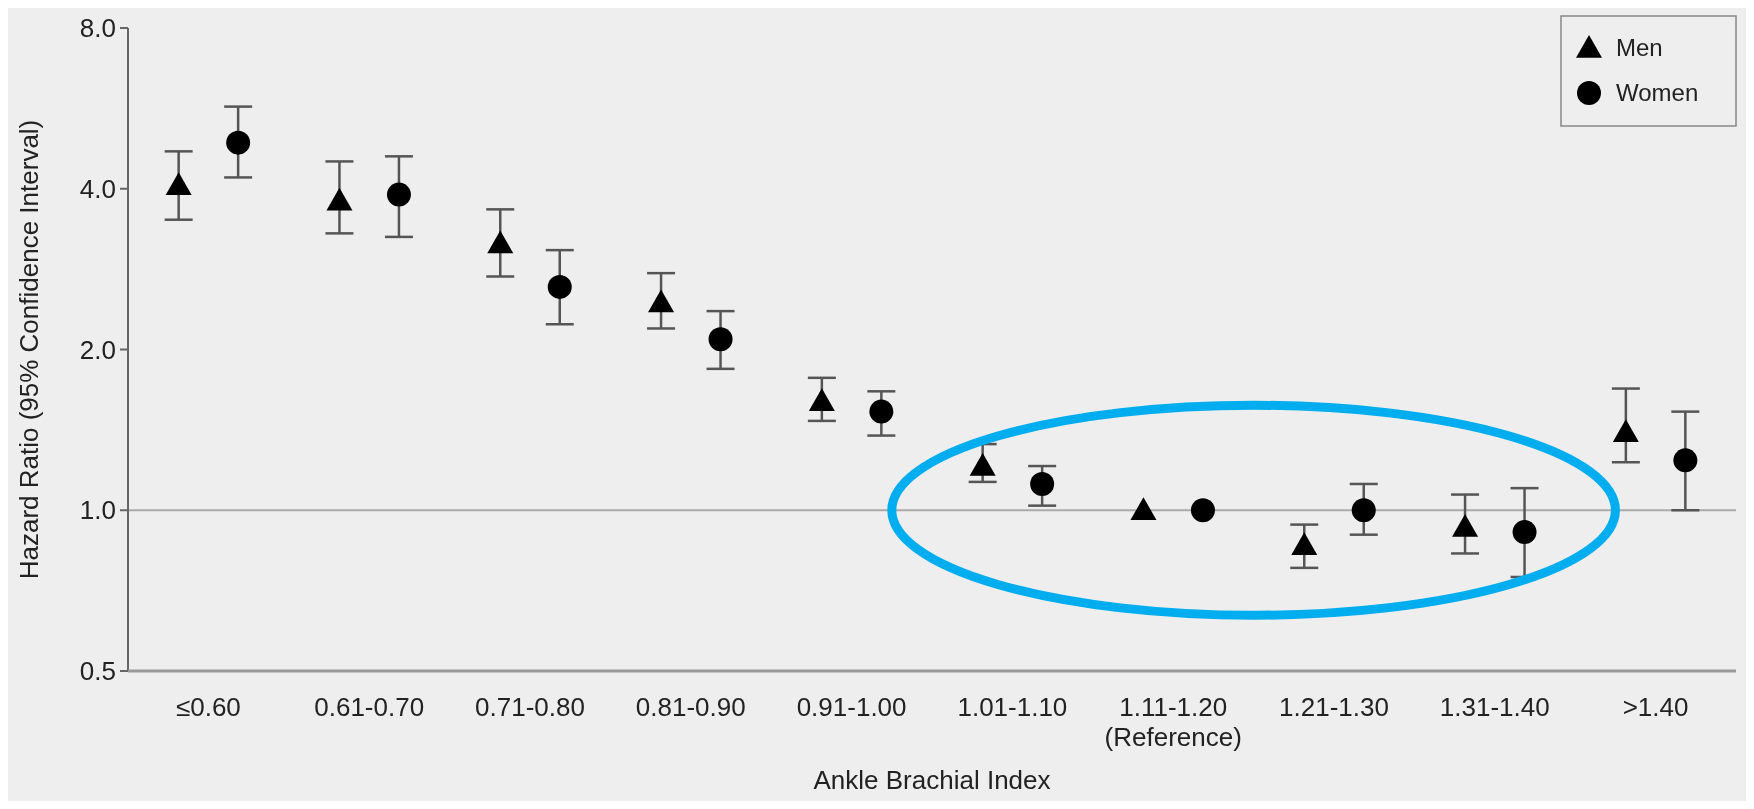 This screenshot has width=1754, height=809. I want to click on y-tick-label: 2.0, so click(97, 349).